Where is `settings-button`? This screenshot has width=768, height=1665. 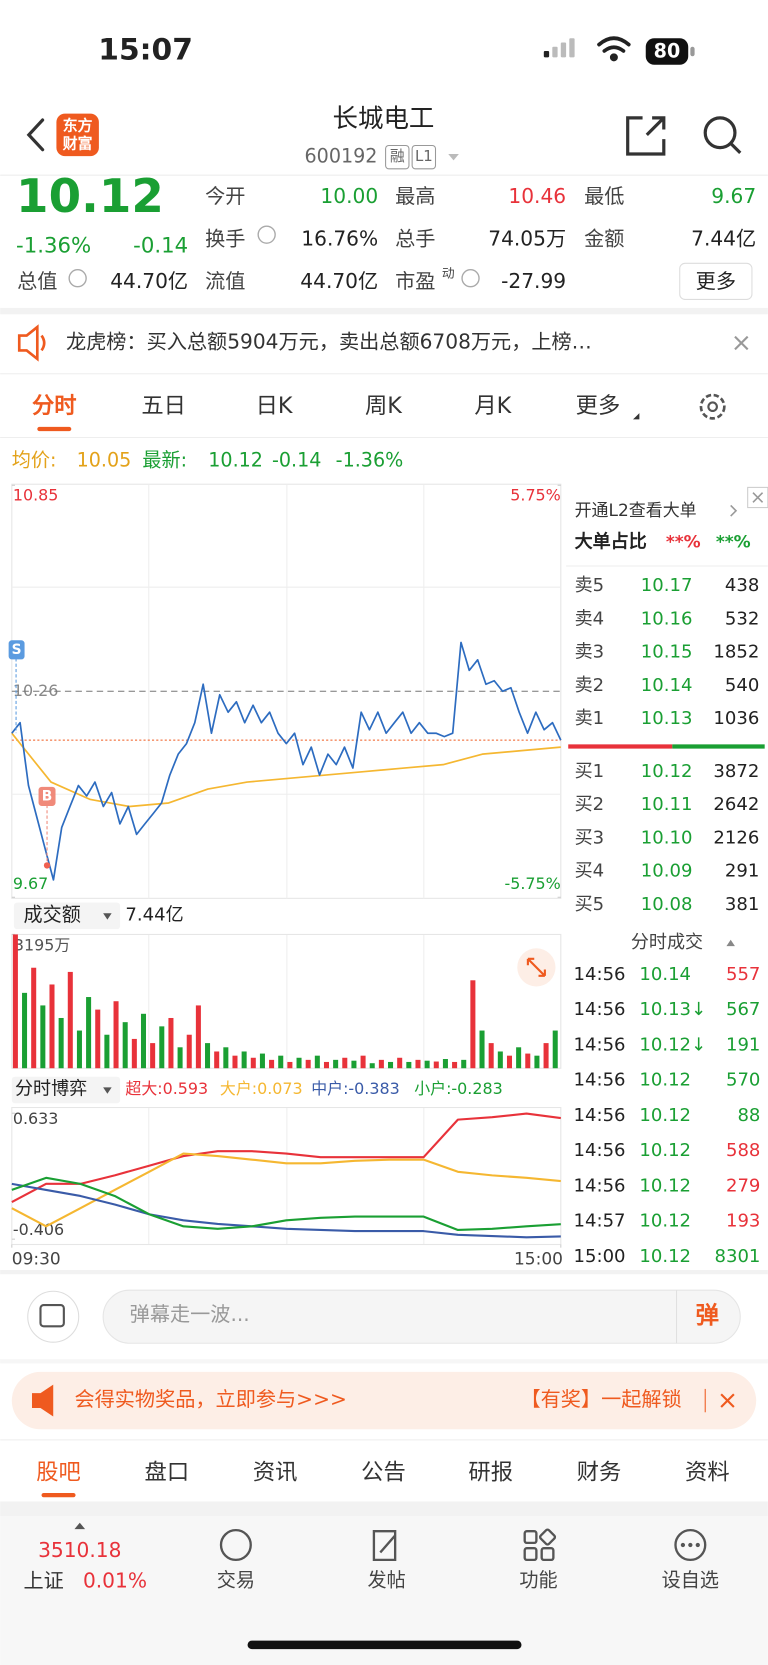
settings-button is located at coordinates (712, 406).